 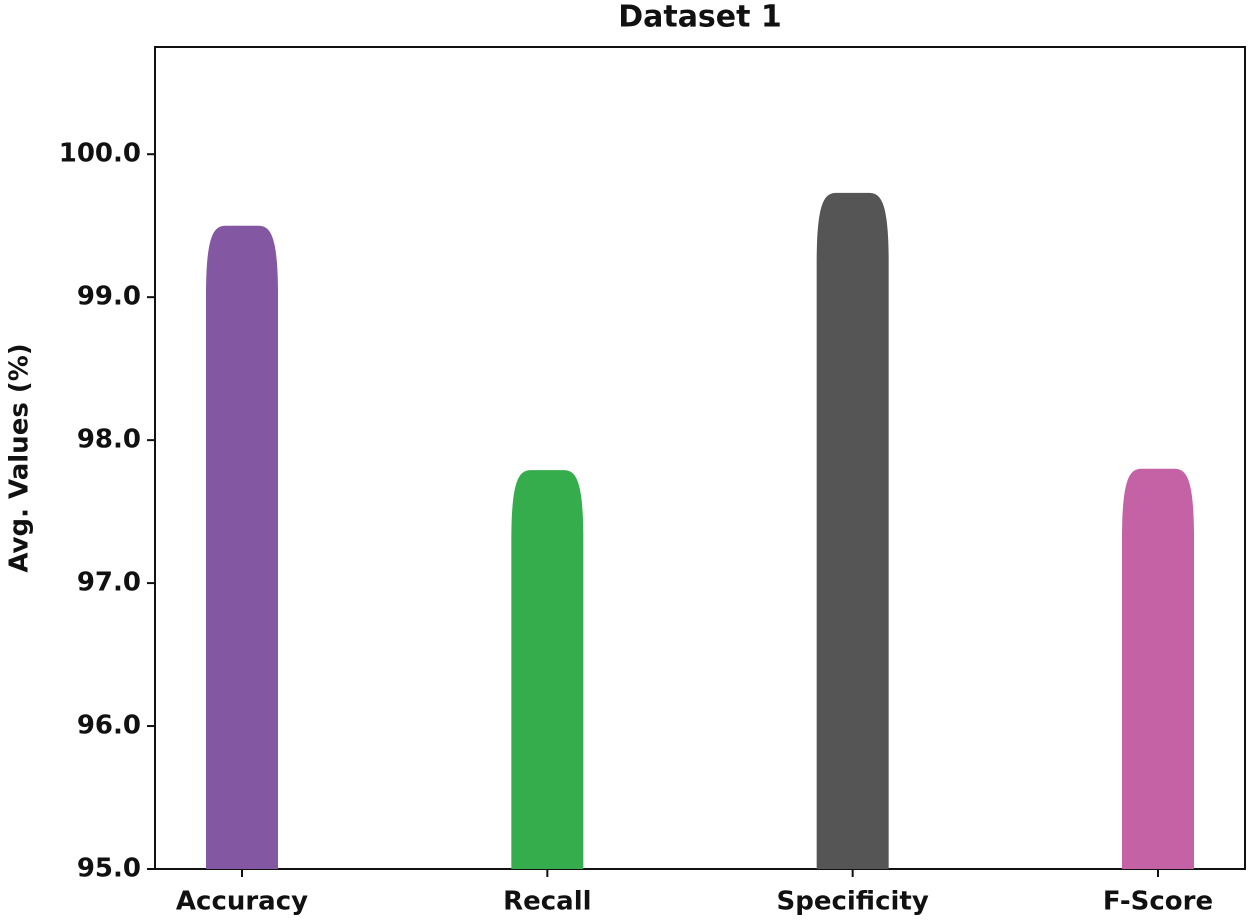 What do you see at coordinates (20, 457) in the screenshot?
I see `y-axis-label: Avg. Values (%)` at bounding box center [20, 457].